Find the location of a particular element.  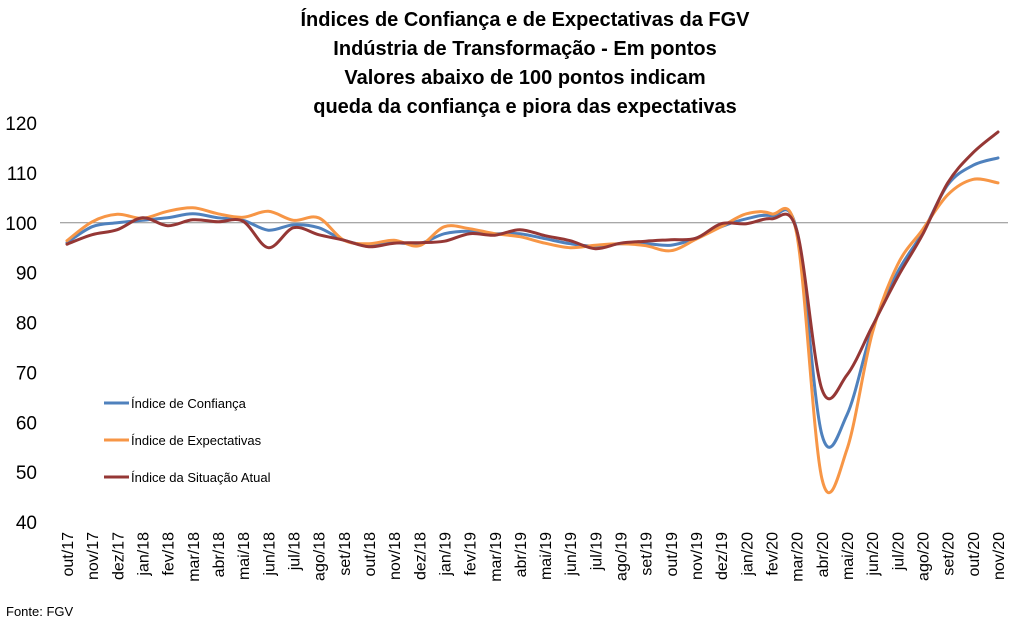

x-tick-label: mar/19 is located at coordinates (496, 557).